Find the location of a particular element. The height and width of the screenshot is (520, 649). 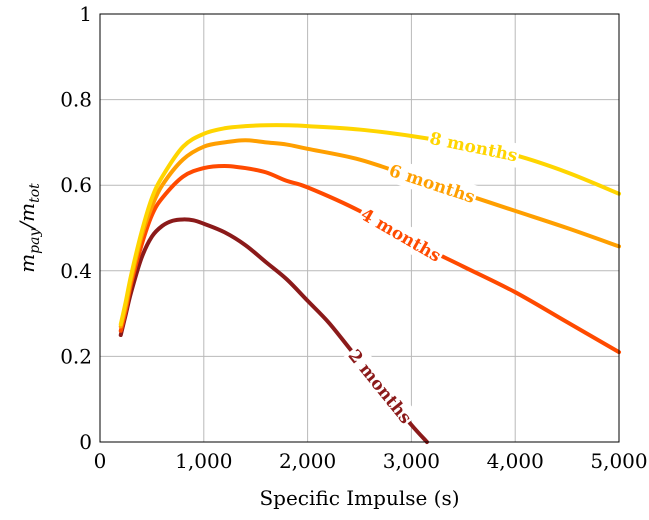

y-axis-label-slash: /m is located at coordinates (27, 217).